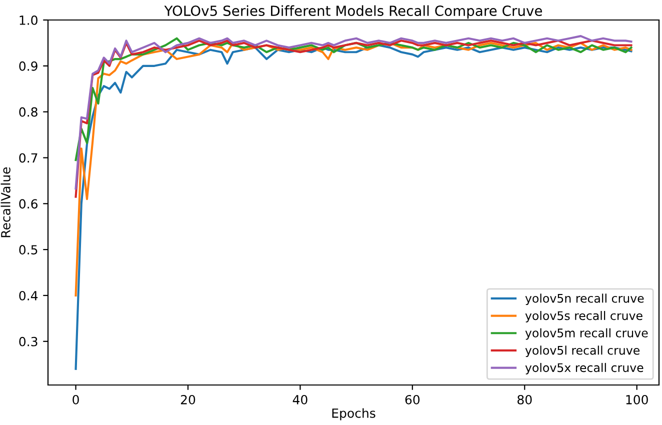  I want to click on legend-label: yolov5s recall cruve, so click(583, 316).